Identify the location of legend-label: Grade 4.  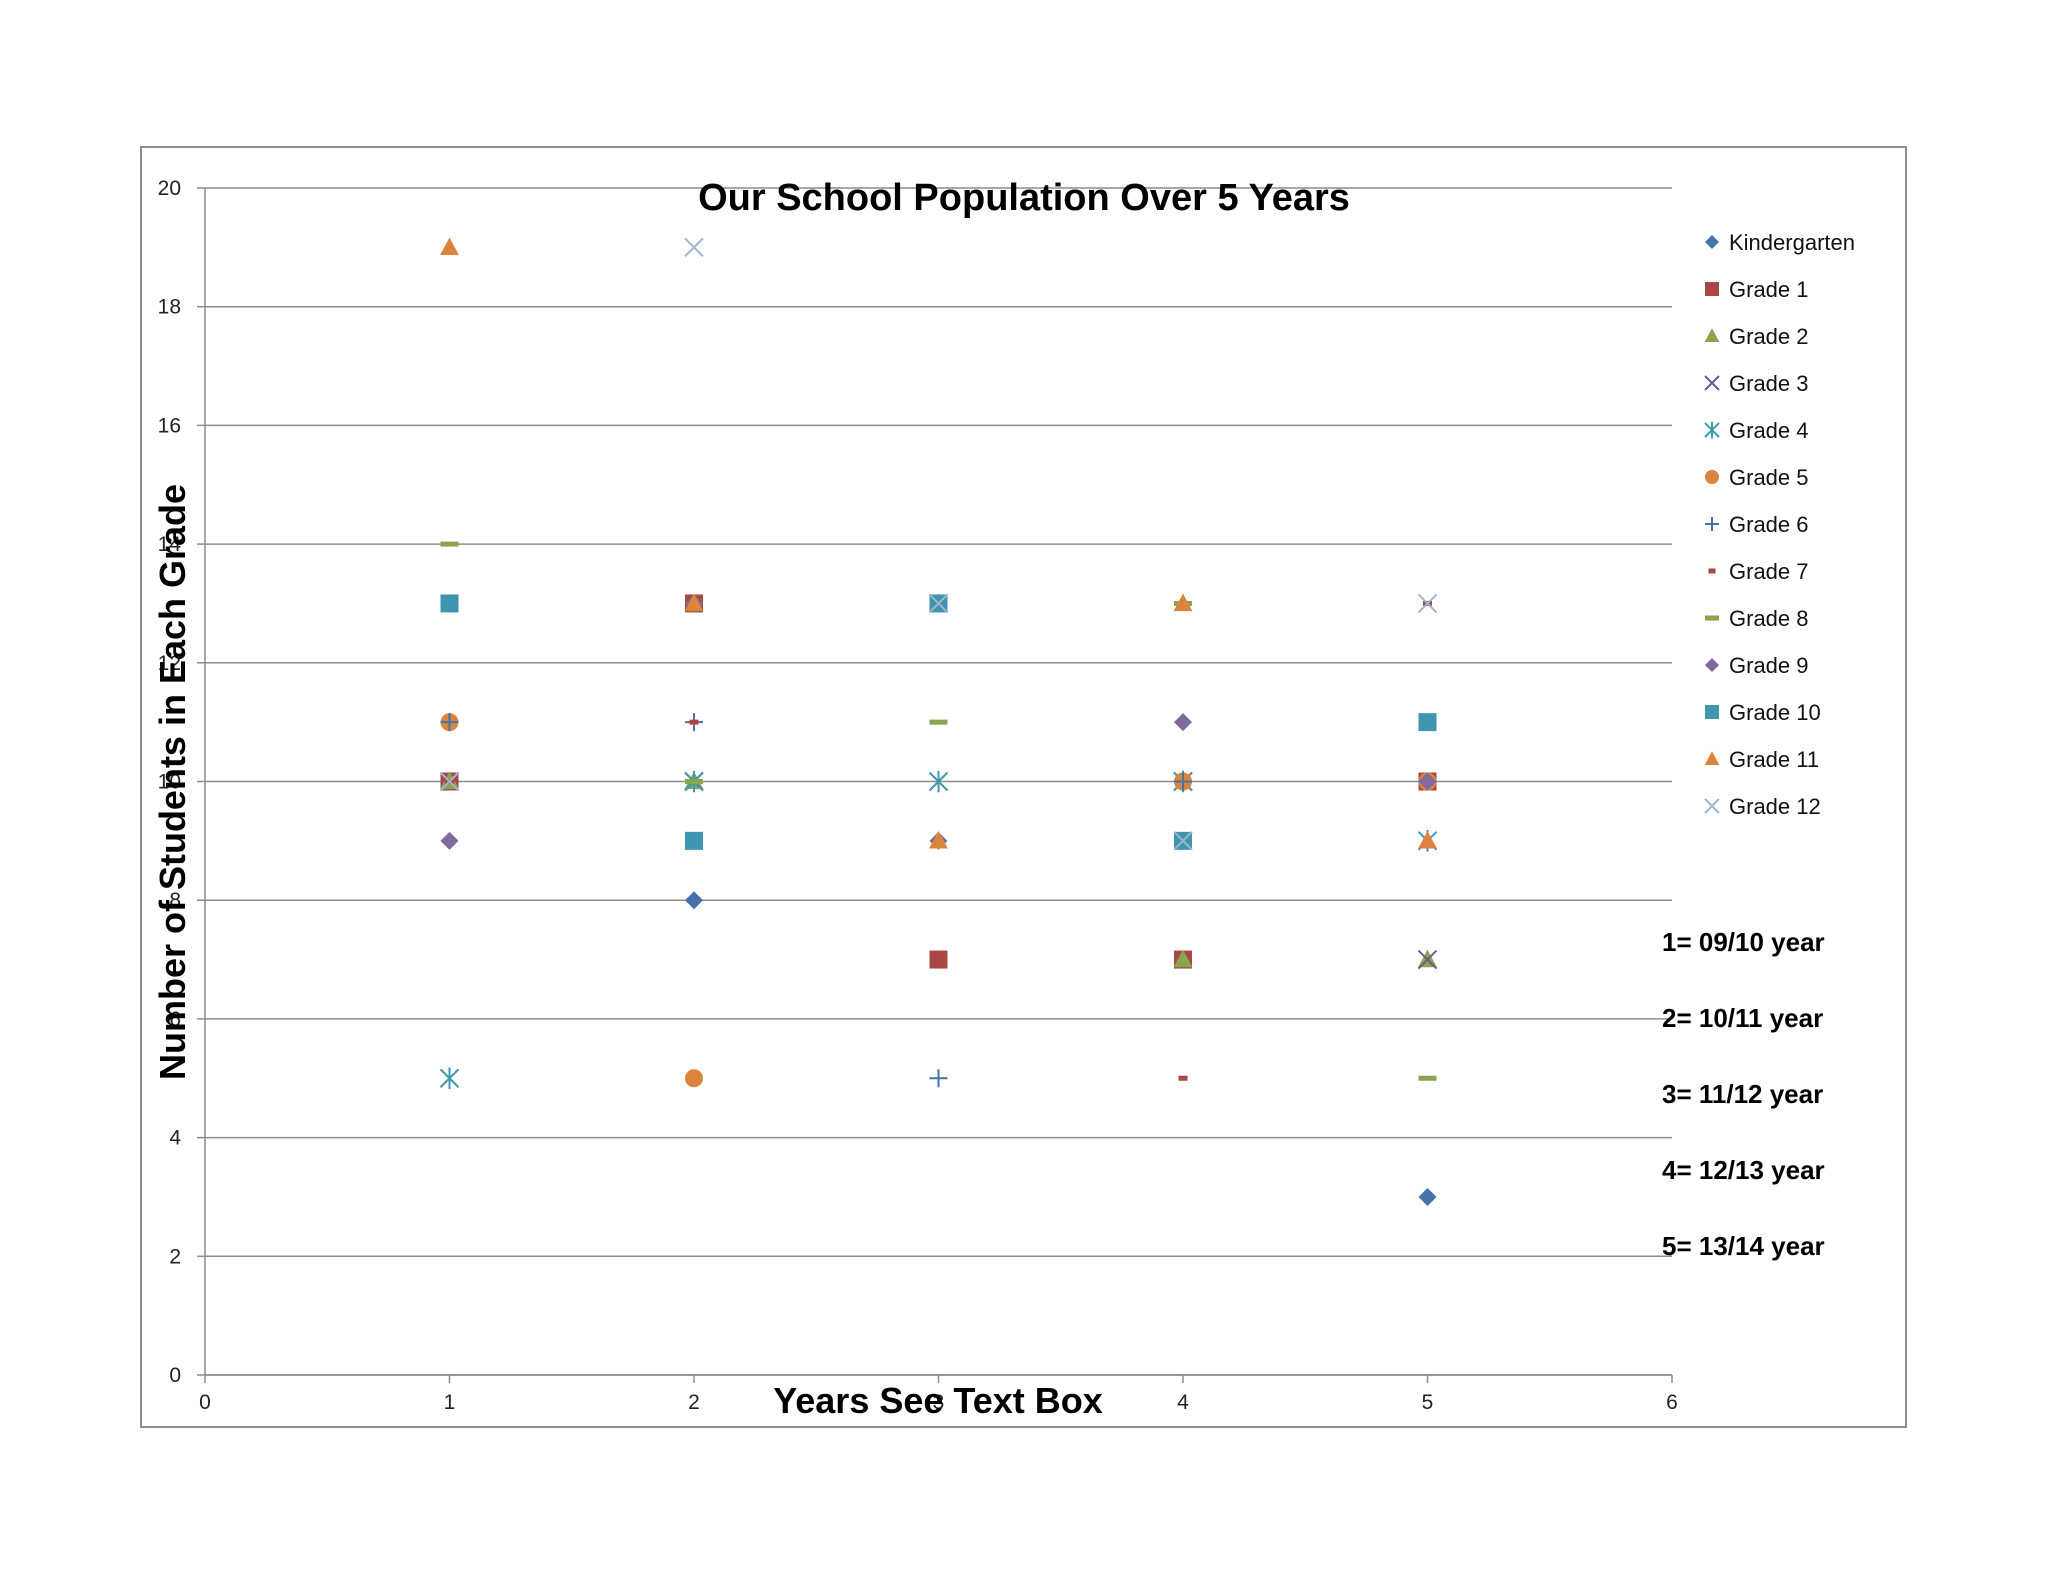
(1769, 430).